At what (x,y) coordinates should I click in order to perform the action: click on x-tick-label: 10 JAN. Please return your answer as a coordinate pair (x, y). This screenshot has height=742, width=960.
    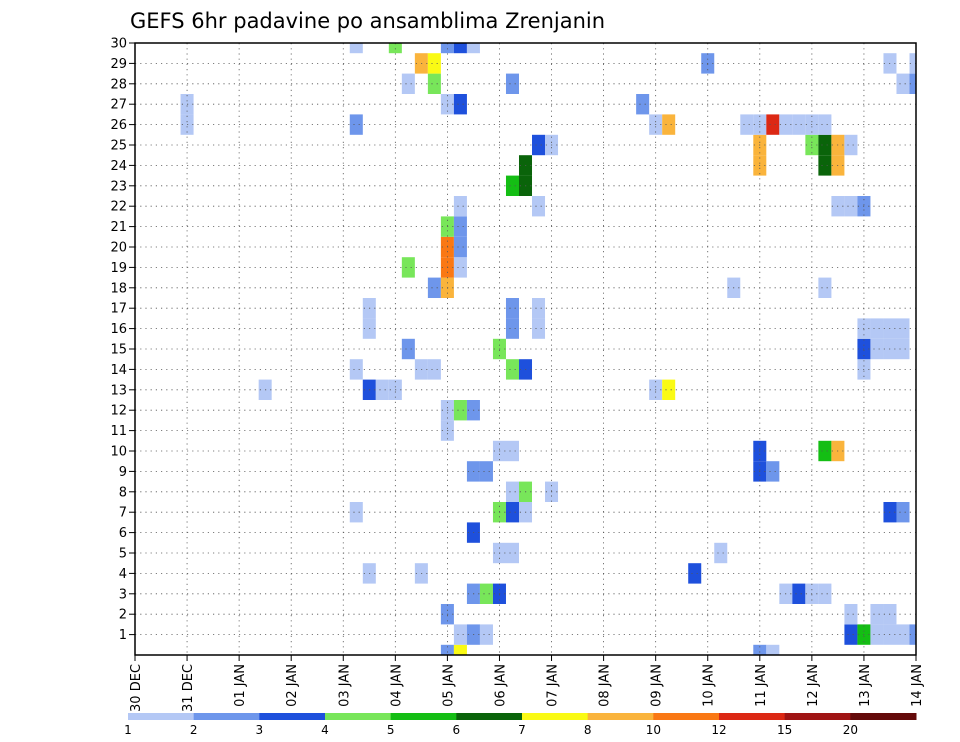
    Looking at the image, I should click on (709, 685).